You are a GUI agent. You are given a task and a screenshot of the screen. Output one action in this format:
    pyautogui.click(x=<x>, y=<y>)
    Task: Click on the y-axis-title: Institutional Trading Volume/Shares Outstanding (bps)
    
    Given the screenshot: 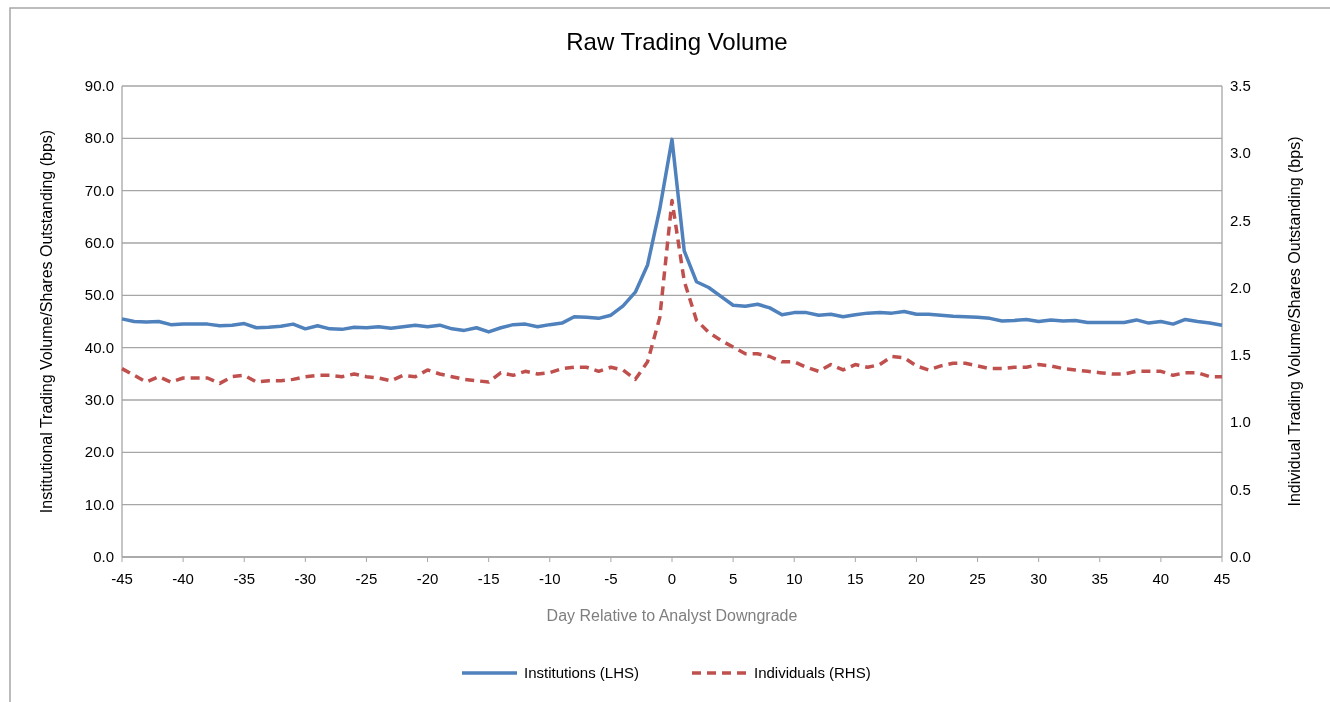 What is the action you would take?
    pyautogui.click(x=46, y=321)
    